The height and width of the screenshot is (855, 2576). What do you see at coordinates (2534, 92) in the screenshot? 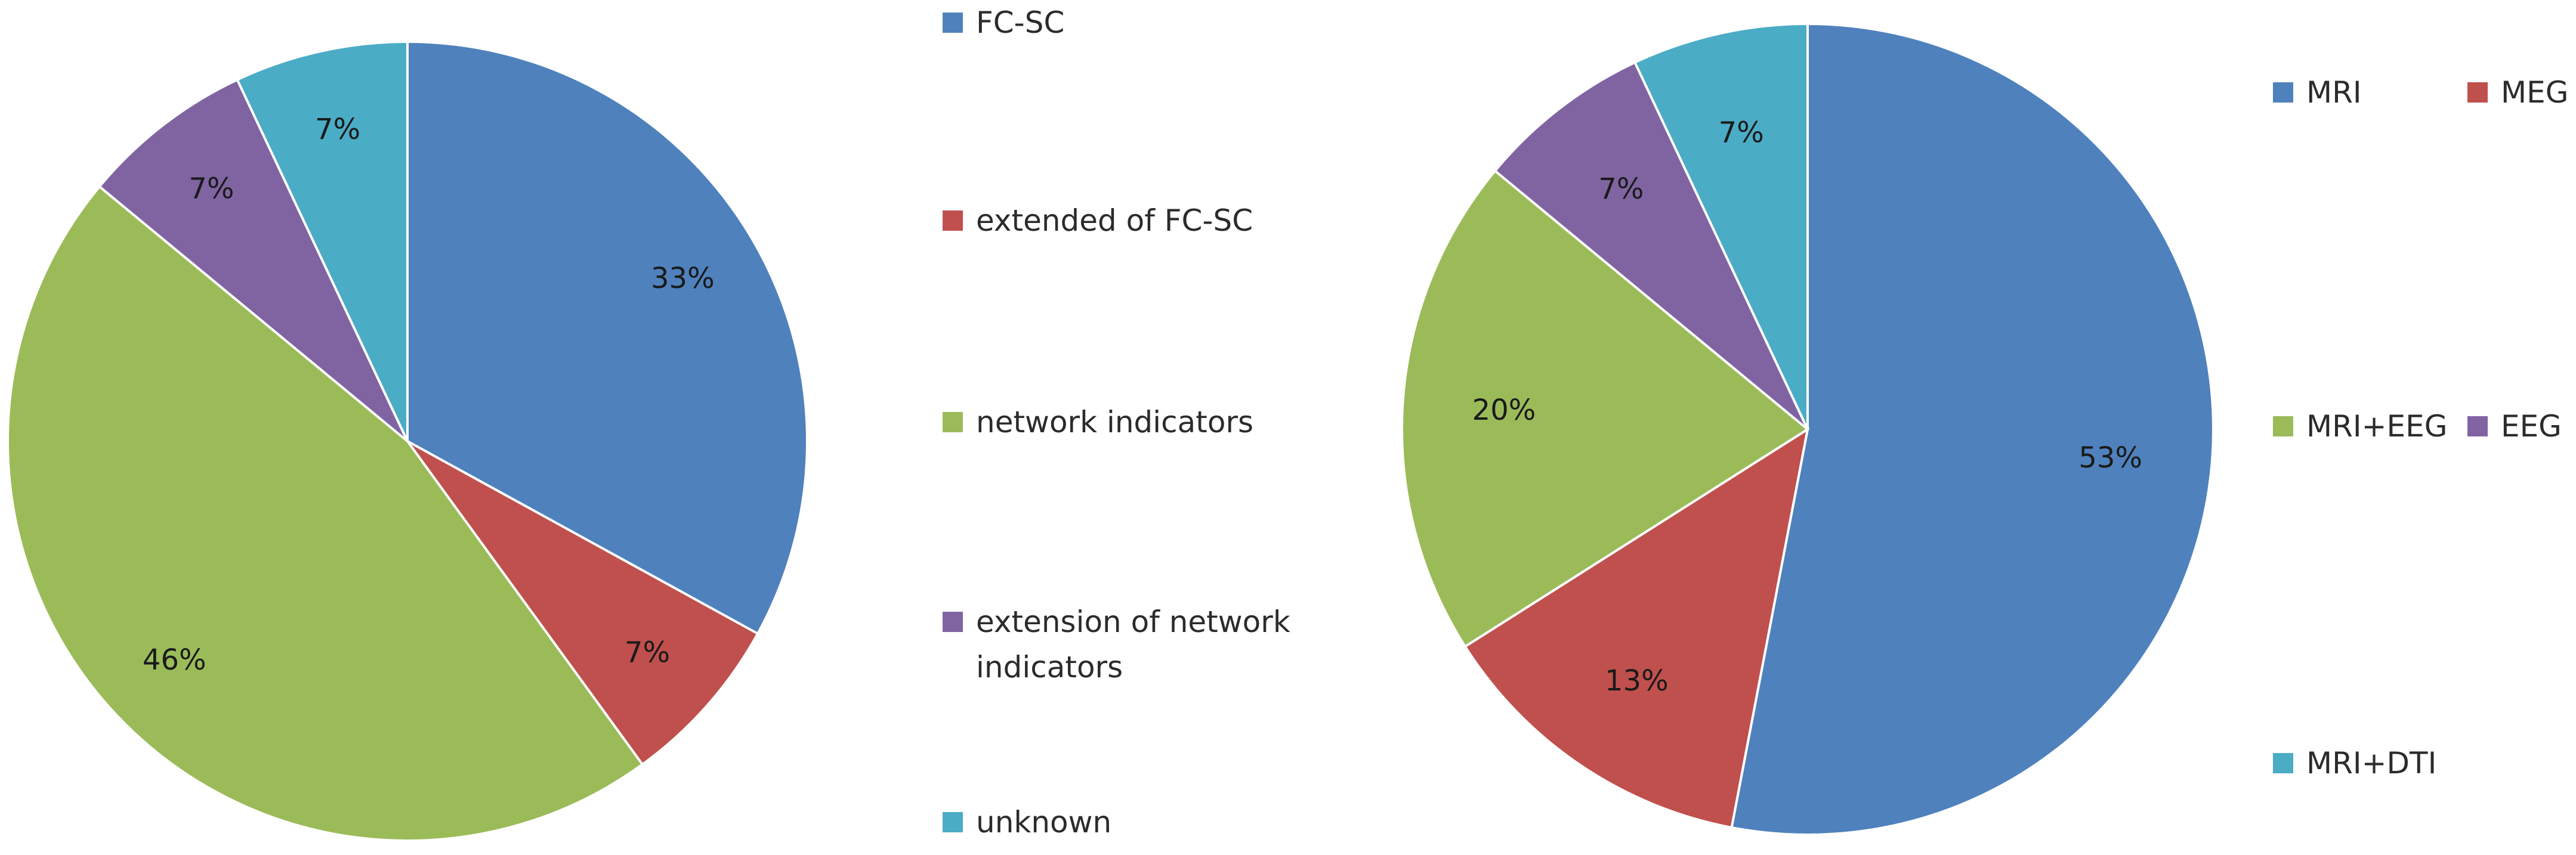
I see `legend-label-meg: MEG` at bounding box center [2534, 92].